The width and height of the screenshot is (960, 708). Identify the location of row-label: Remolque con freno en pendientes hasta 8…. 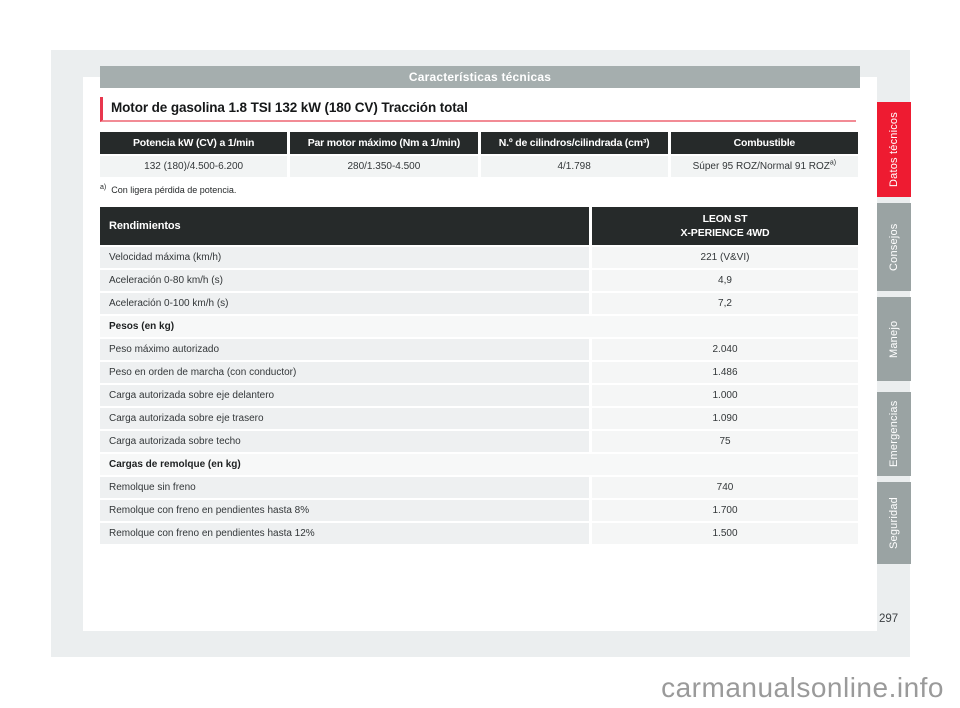
(344, 510).